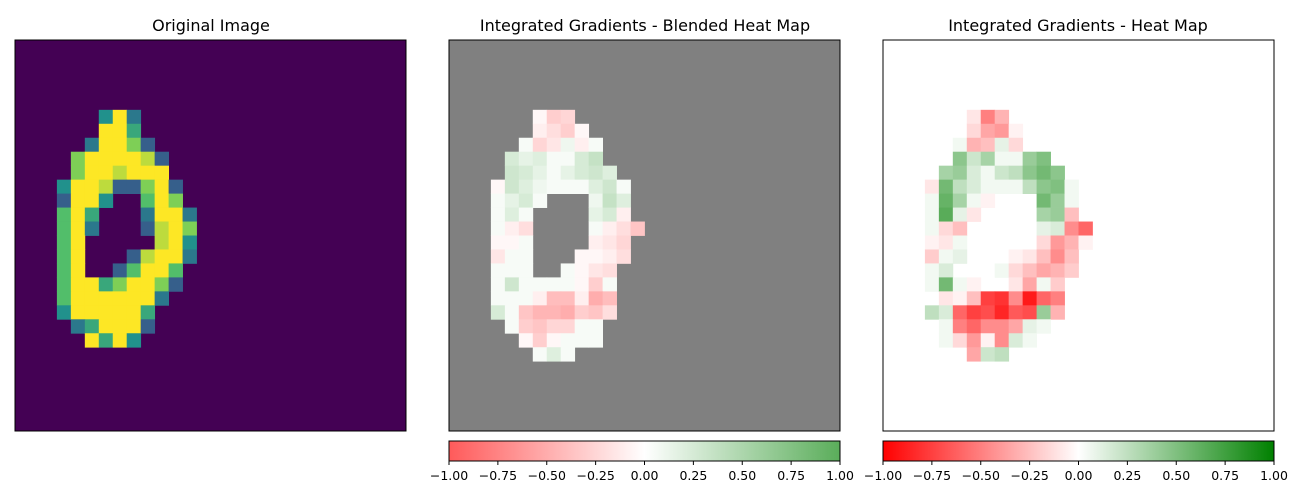 The width and height of the screenshot is (1300, 500). Describe the element at coordinates (1225, 475) in the screenshot. I see `colorbar-tick-label: 0.75` at that location.